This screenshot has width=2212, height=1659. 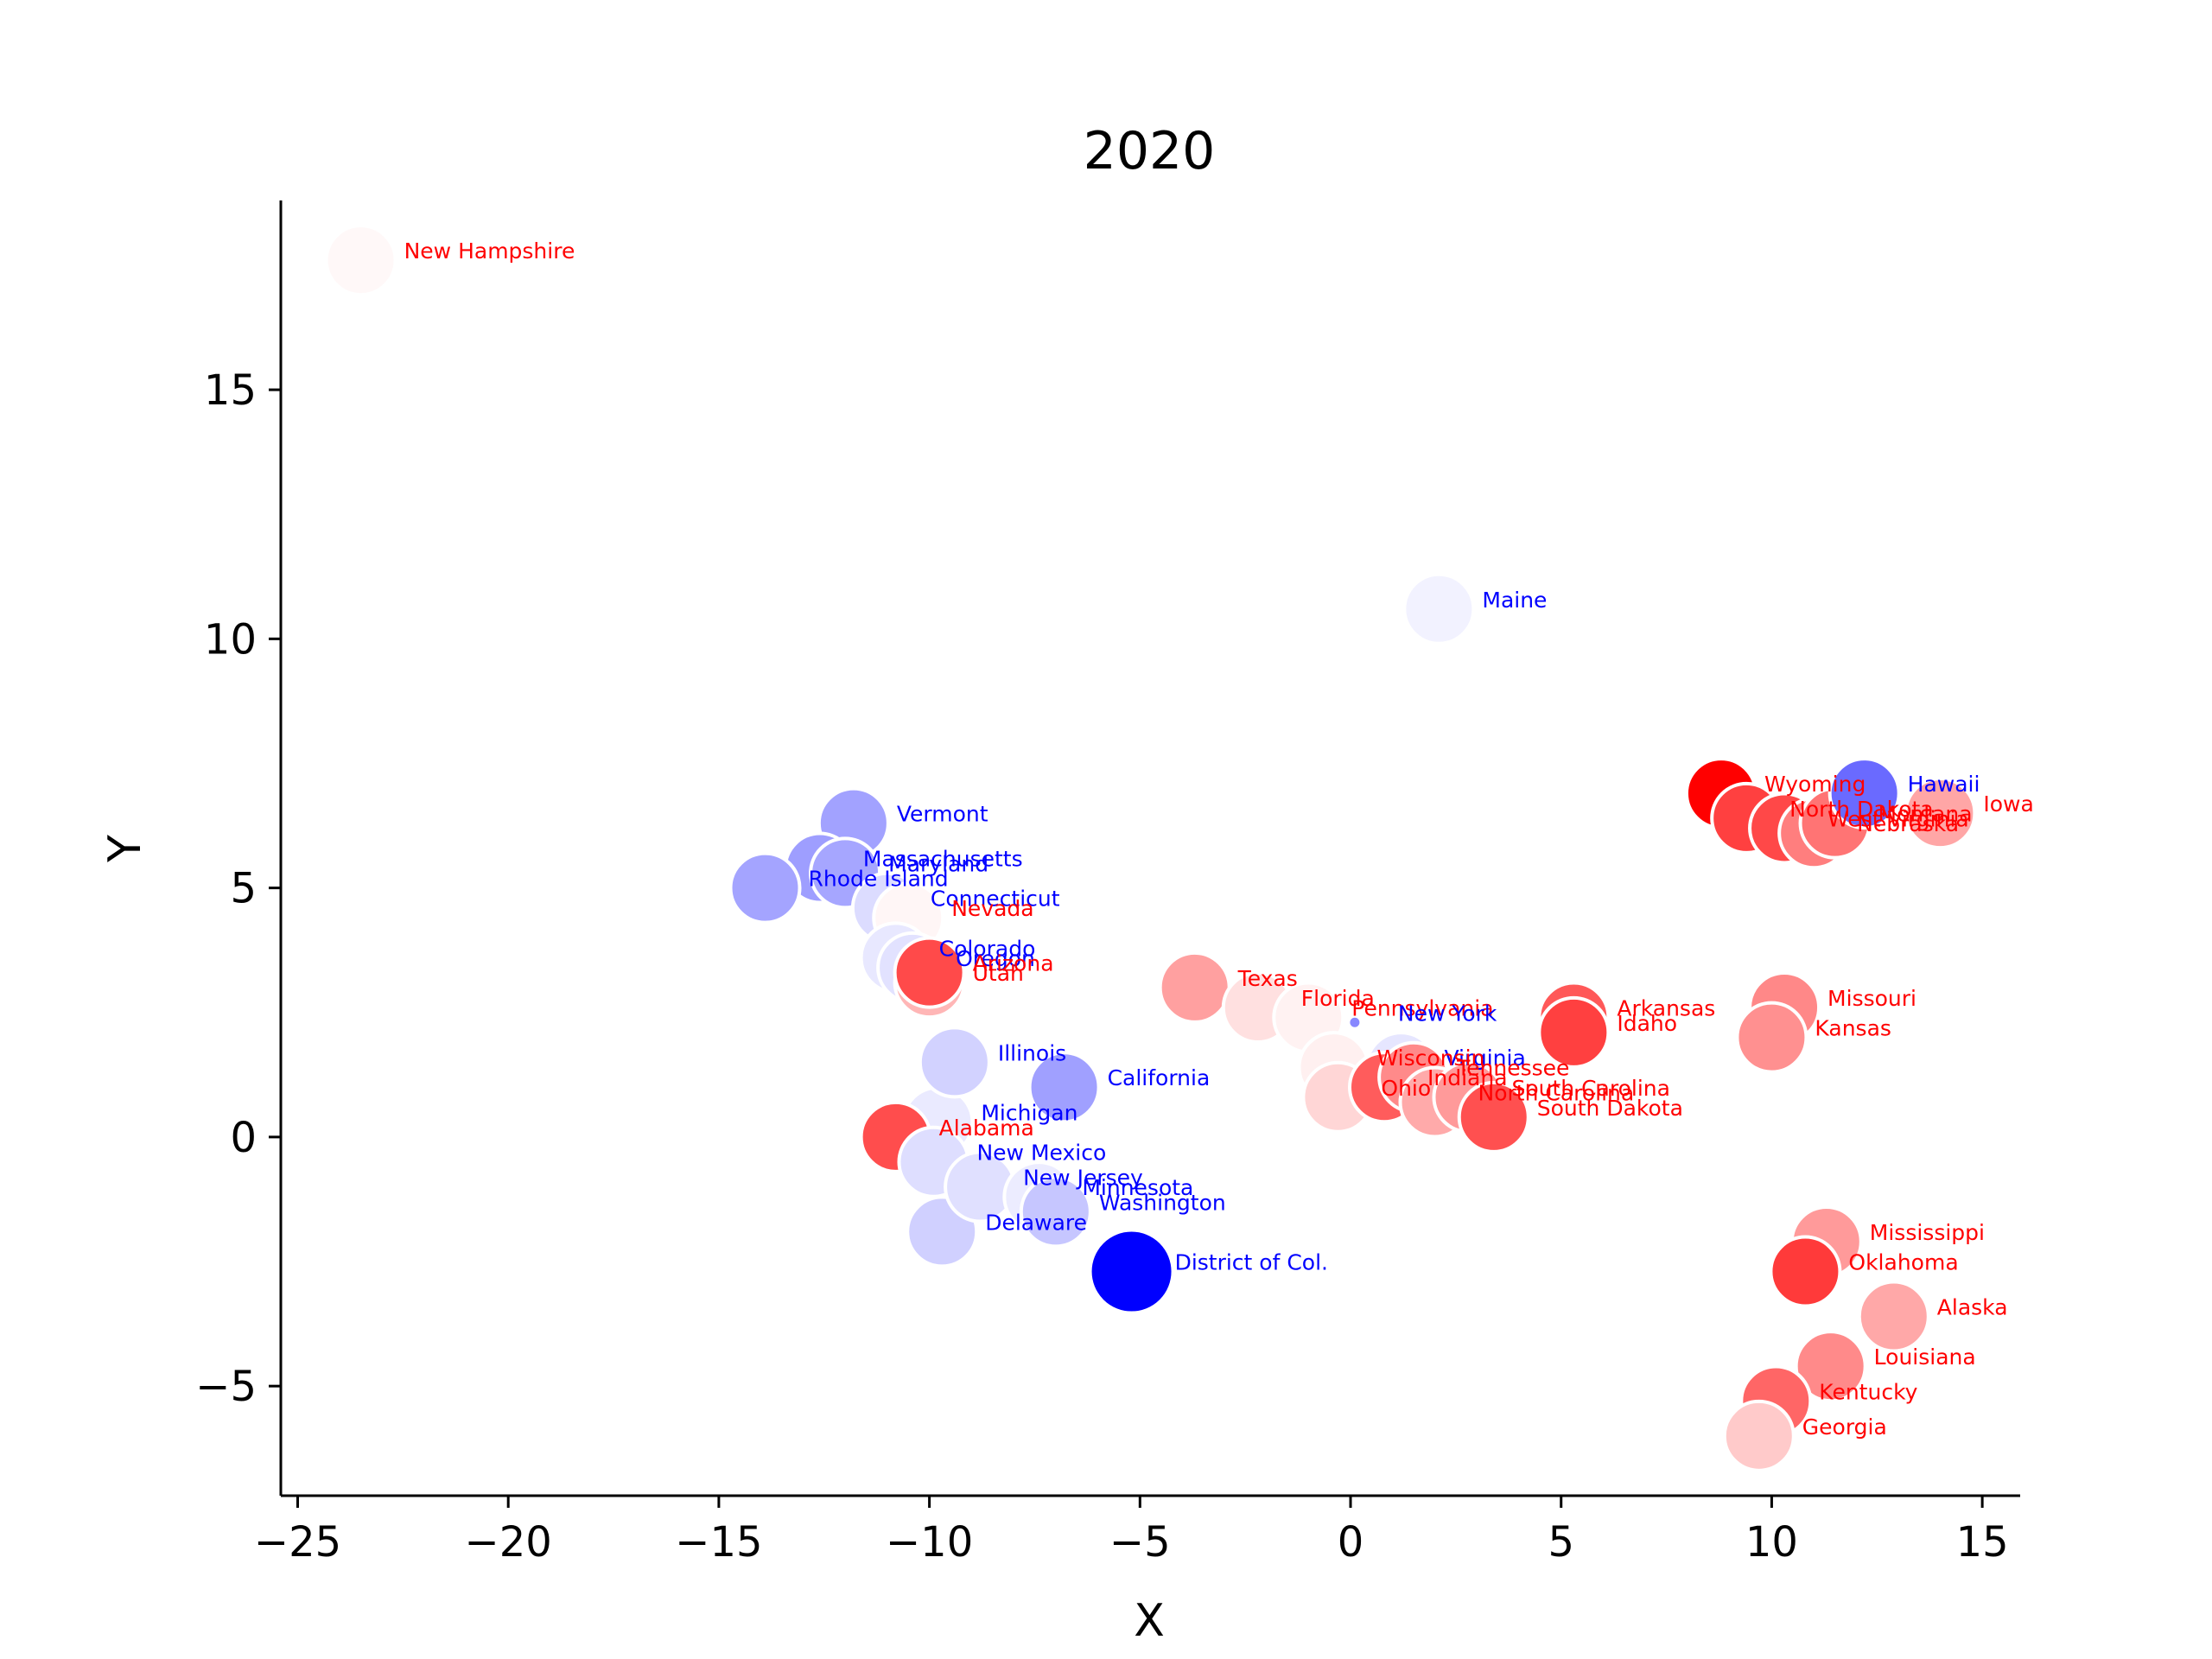 What do you see at coordinates (1944, 784) in the screenshot?
I see `point-label: Hawaii` at bounding box center [1944, 784].